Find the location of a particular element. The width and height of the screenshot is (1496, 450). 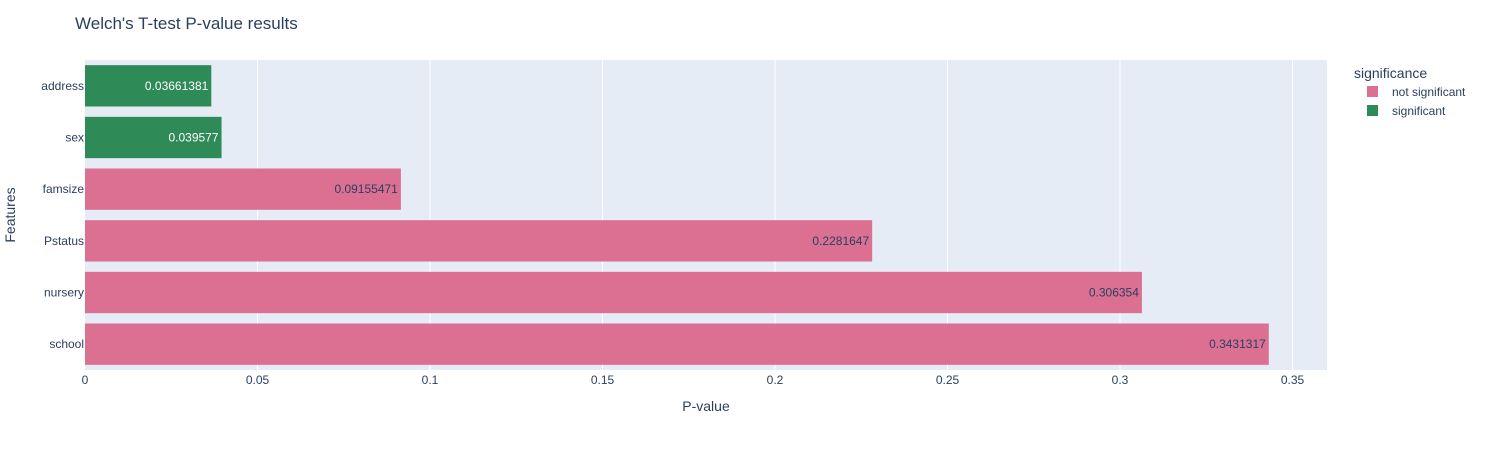

y-tick-label: school is located at coordinates (66, 344).